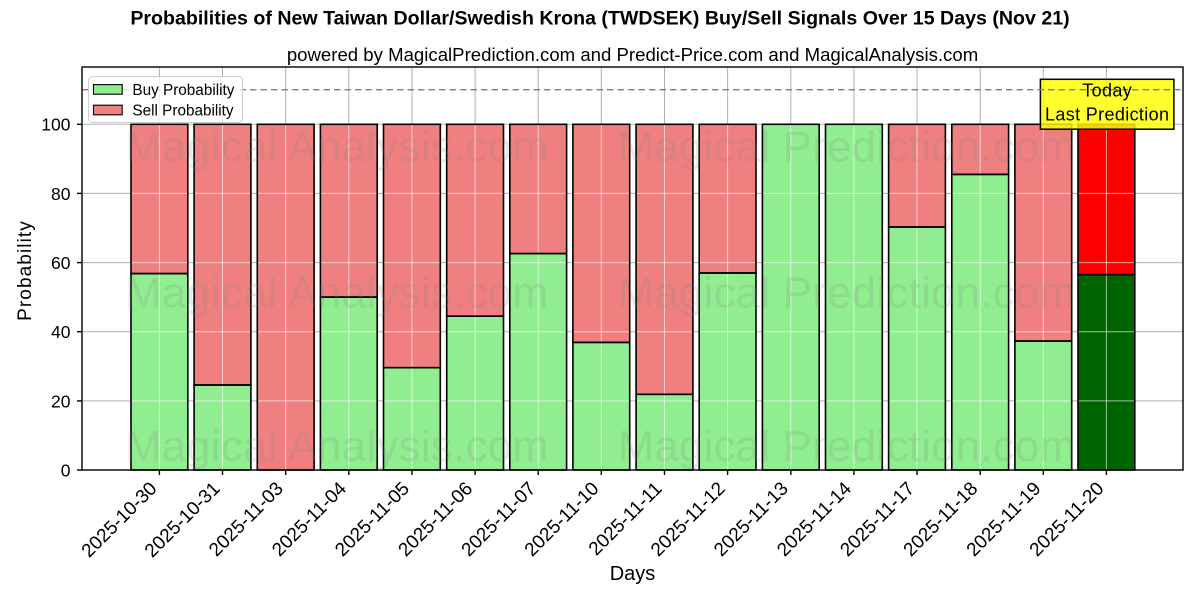 The height and width of the screenshot is (600, 1200). Describe the element at coordinates (633, 574) in the screenshot. I see `svg-text: Days` at that location.